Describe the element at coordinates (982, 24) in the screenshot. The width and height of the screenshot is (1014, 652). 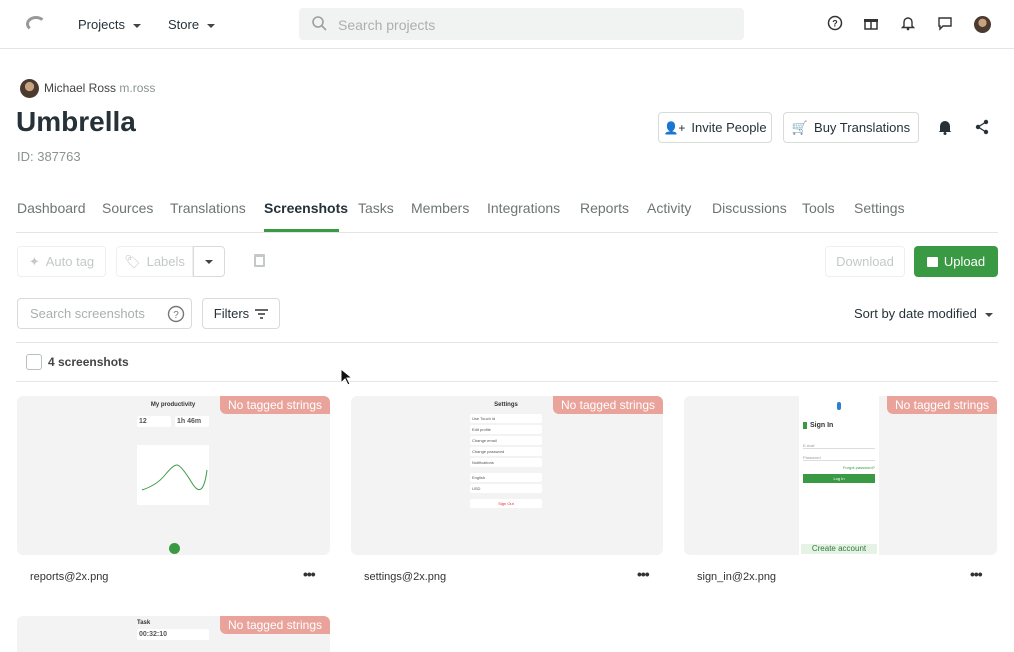
I see `user-avatar` at that location.